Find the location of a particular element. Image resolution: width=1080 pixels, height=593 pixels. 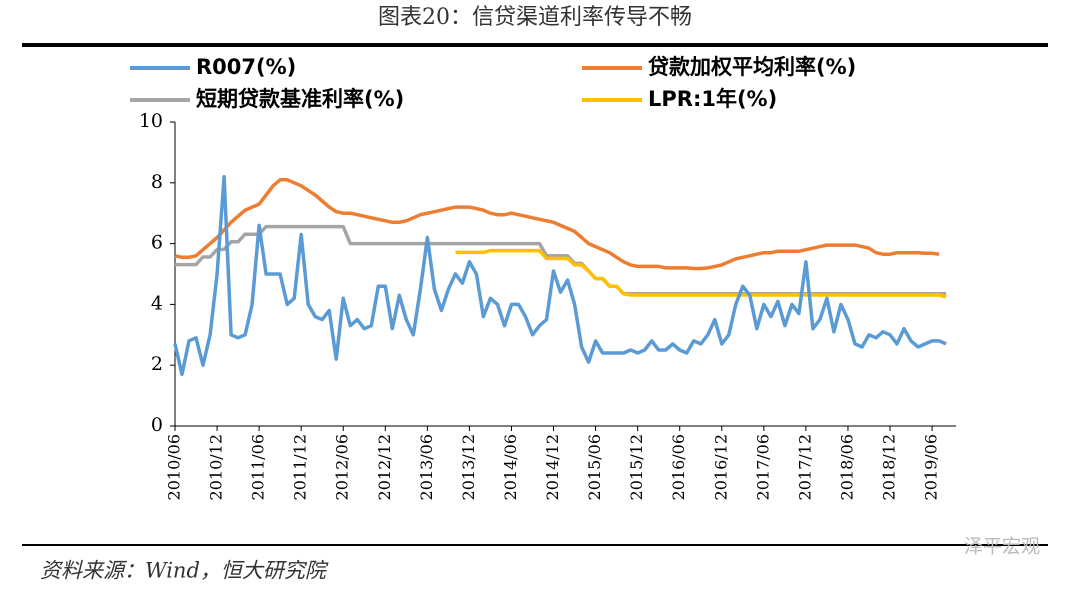

x-tick-label: 2017/12 is located at coordinates (804, 467).